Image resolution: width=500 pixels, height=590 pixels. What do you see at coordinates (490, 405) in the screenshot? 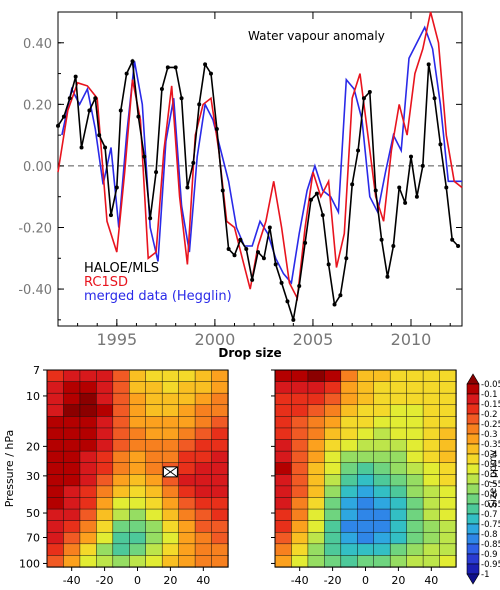
I see `colorbar-tick-label: -0.15` at bounding box center [490, 405].